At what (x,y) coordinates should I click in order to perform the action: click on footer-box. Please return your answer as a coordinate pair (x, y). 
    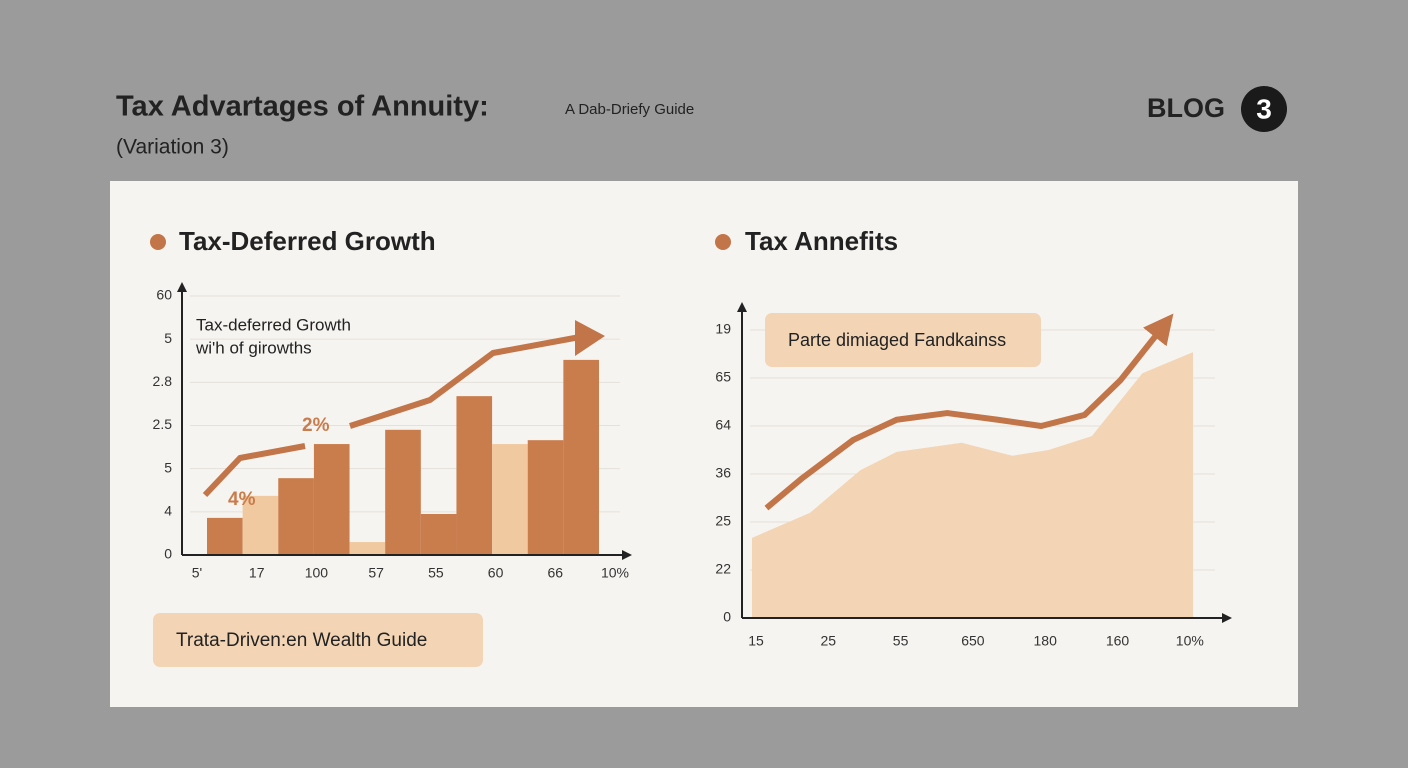
    Looking at the image, I should click on (318, 640).